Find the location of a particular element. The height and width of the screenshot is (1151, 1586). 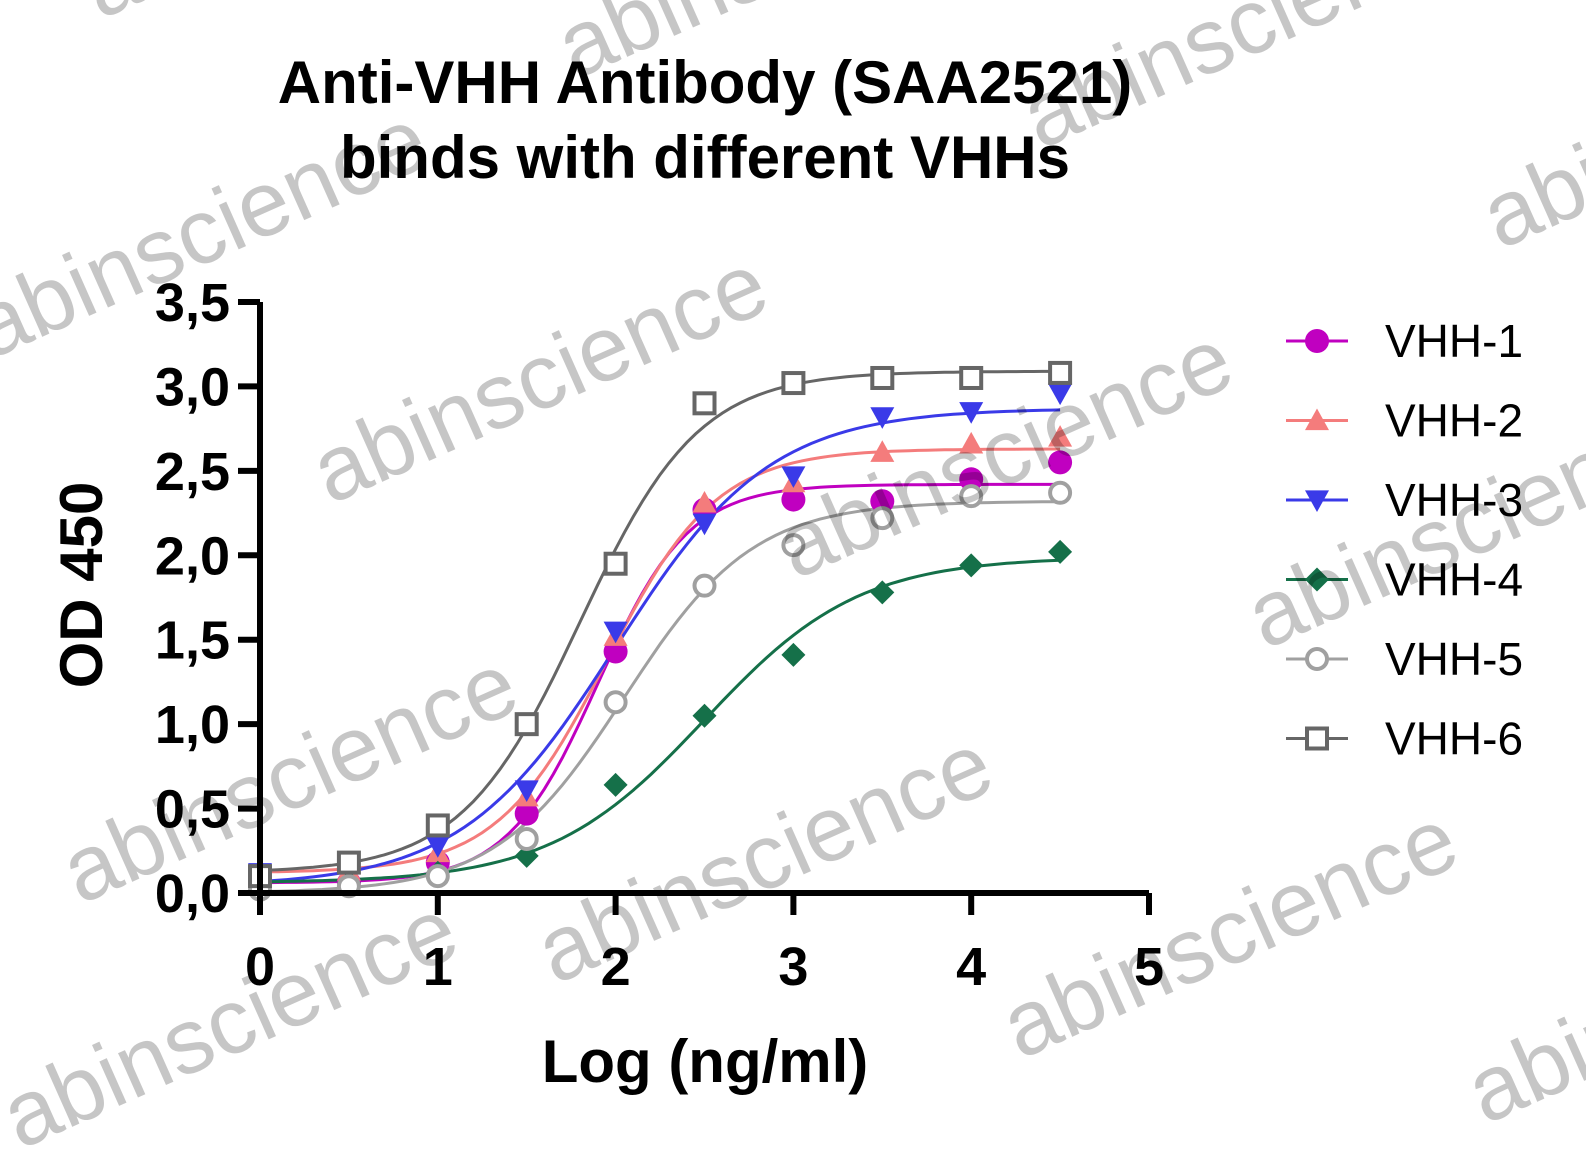

y-tick-label: 0,5 is located at coordinates (192, 810).